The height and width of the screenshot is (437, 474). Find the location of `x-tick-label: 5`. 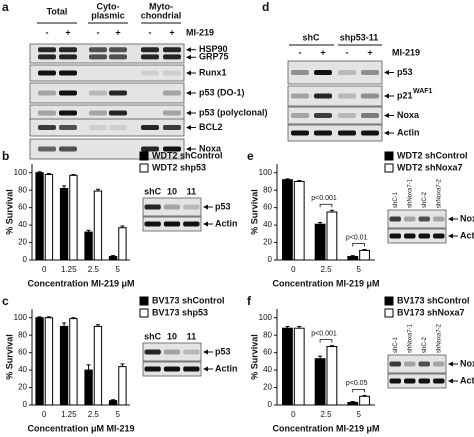

x-tick-label: 5 is located at coordinates (118, 414).